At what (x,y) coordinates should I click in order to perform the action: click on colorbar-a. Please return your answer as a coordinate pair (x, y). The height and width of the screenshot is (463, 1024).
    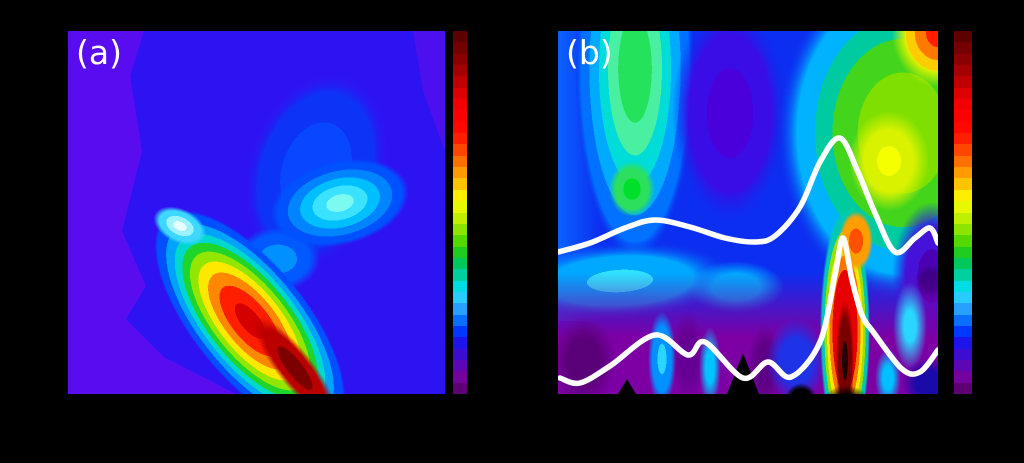
    Looking at the image, I should click on (460, 212).